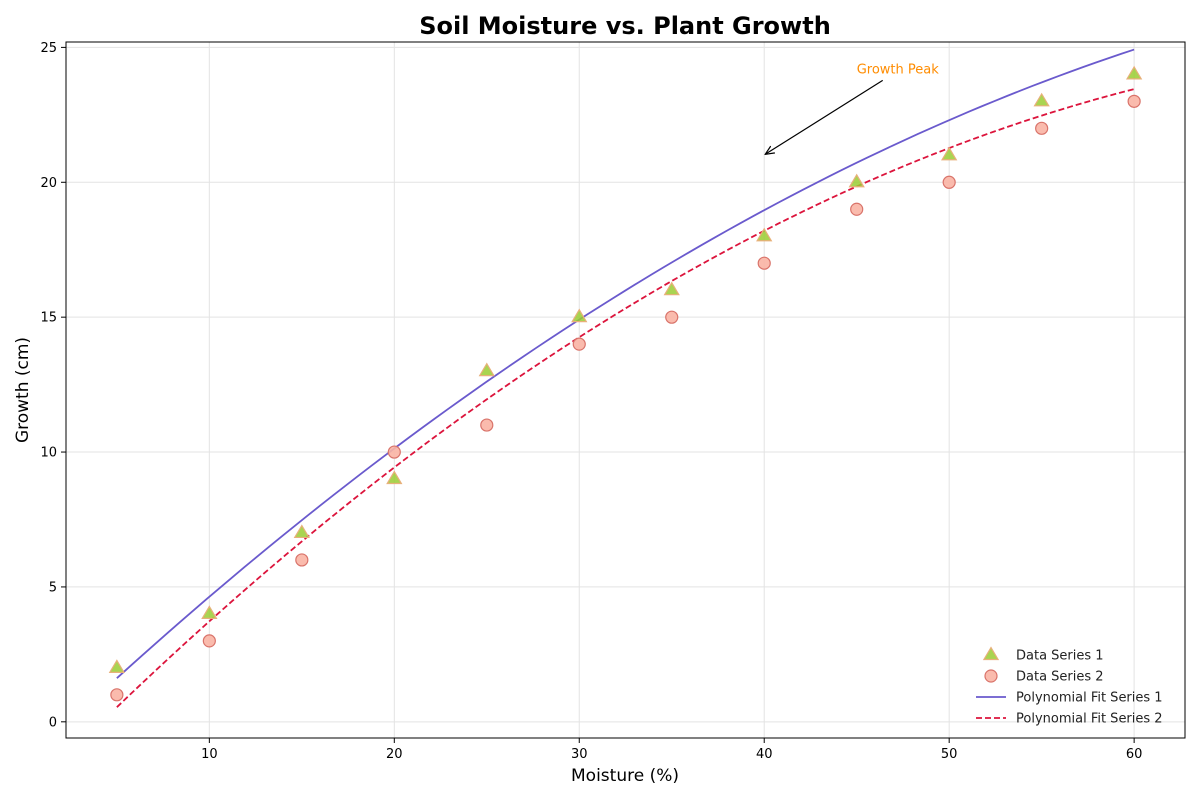  What do you see at coordinates (48, 453) in the screenshot?
I see `y-tick-label: 10` at bounding box center [48, 453].